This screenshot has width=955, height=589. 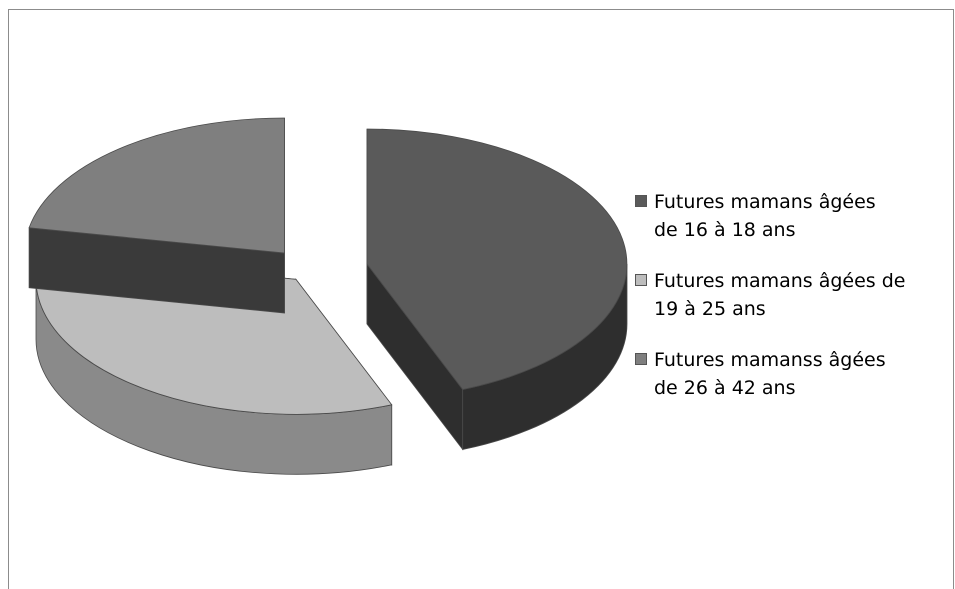 What do you see at coordinates (780, 295) in the screenshot?
I see `legend-label-19-25: Futures mamans âgées de 19 à 25 ans` at bounding box center [780, 295].